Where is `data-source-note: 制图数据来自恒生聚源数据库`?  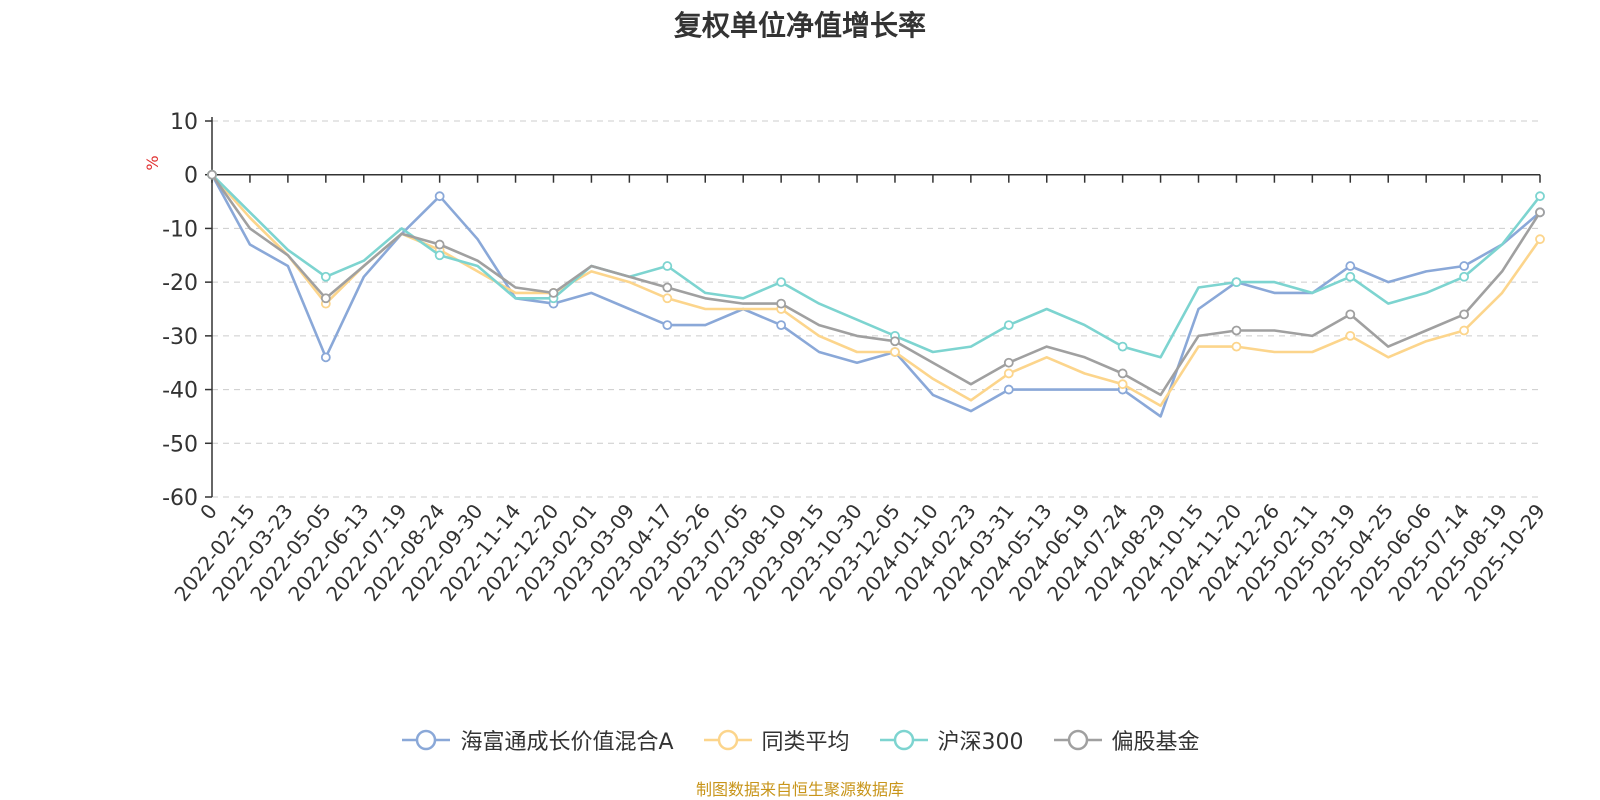
data-source-note: 制图数据来自恒生聚源数据库 is located at coordinates (799, 789).